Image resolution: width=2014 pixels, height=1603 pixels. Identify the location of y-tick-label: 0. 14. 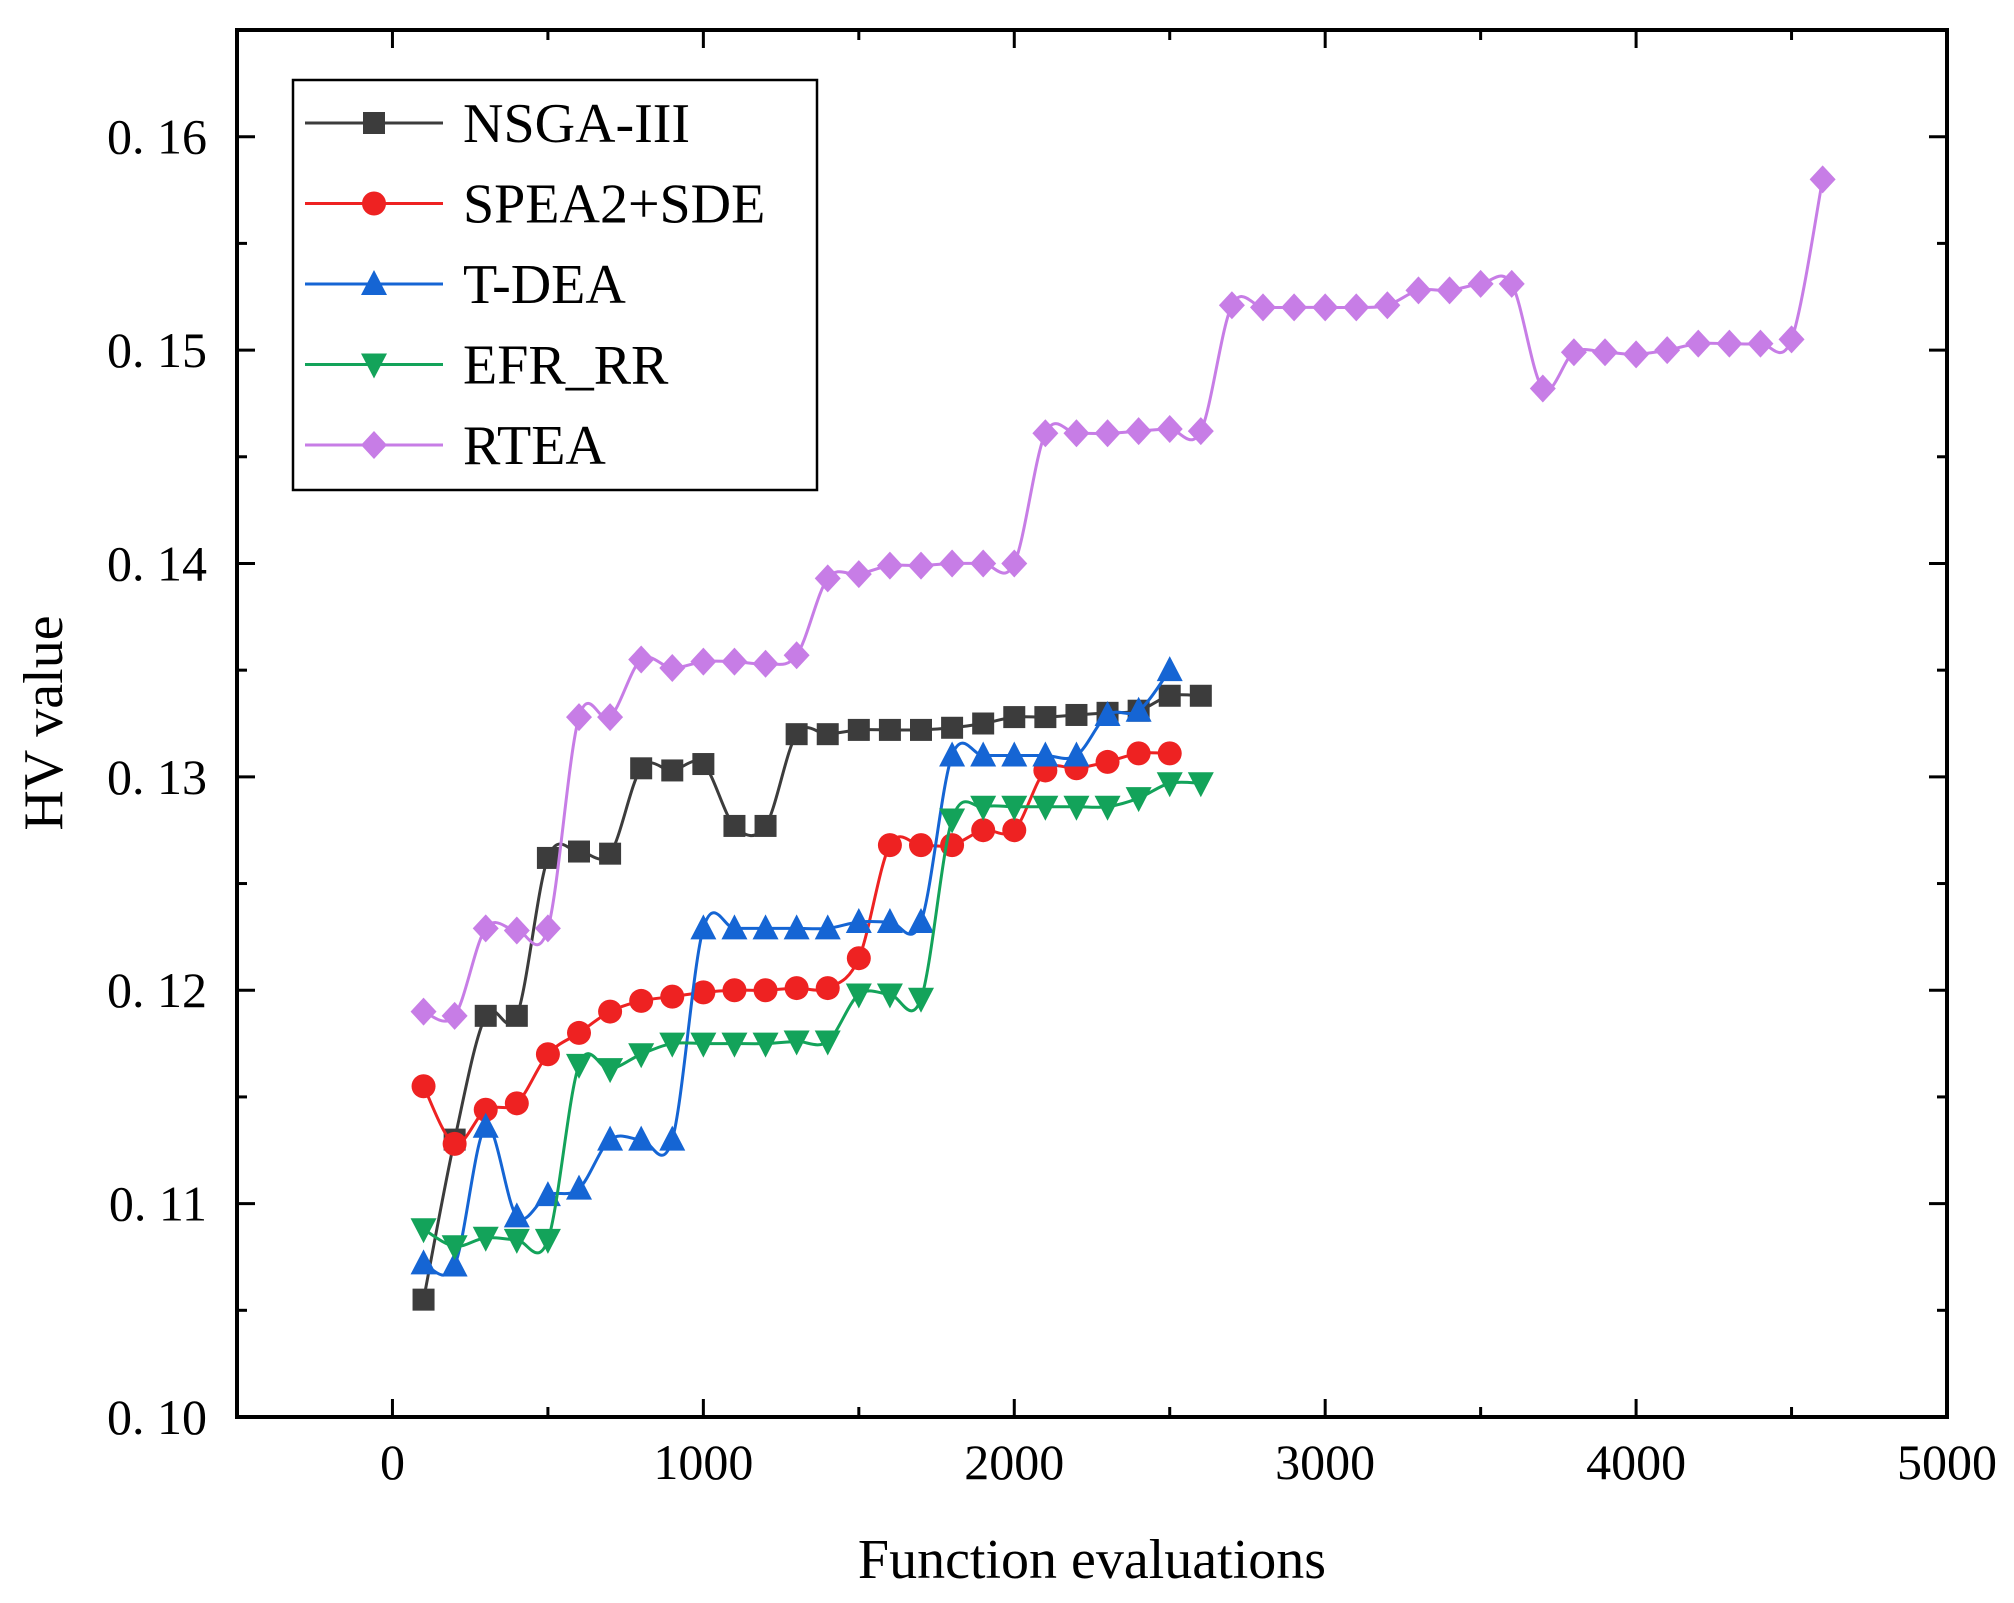
(157, 563).